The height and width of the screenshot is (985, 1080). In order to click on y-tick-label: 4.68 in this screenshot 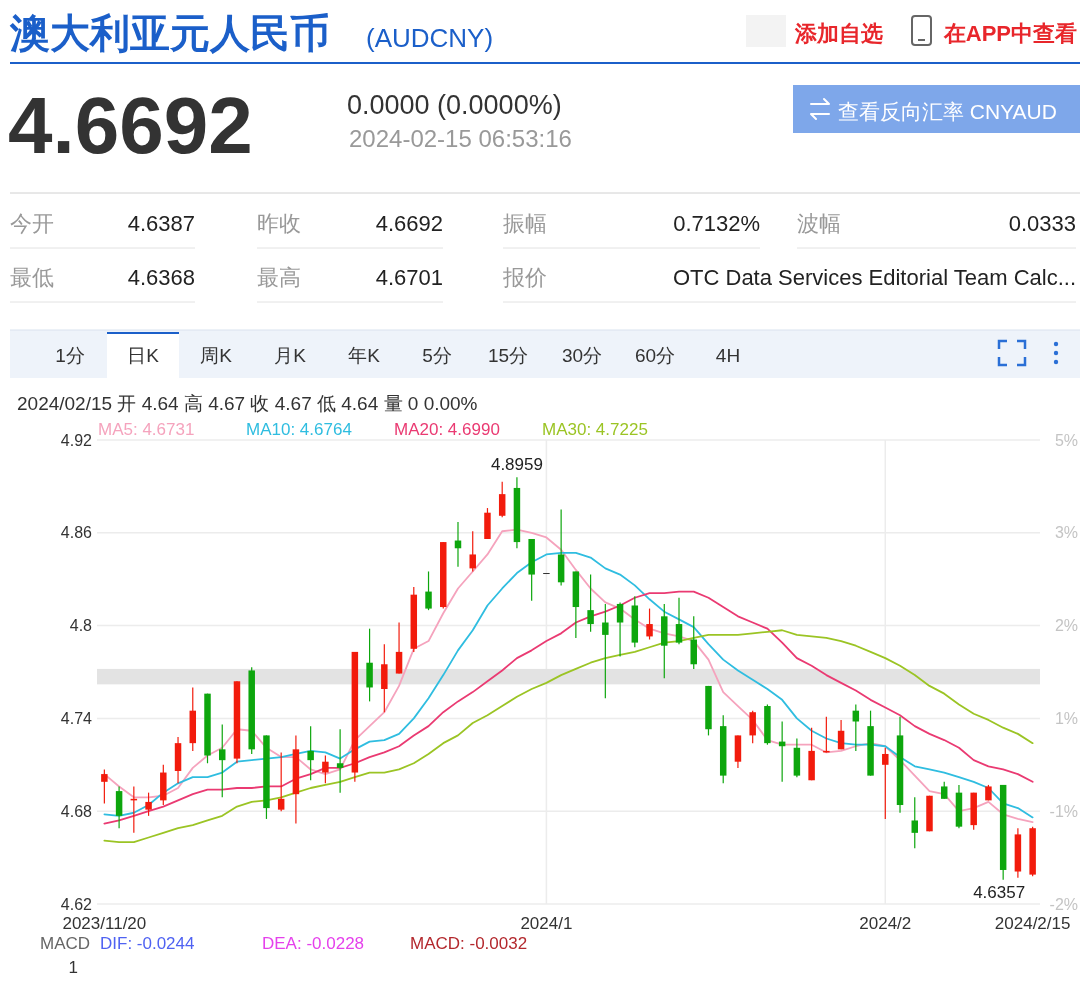, I will do `click(76, 811)`.